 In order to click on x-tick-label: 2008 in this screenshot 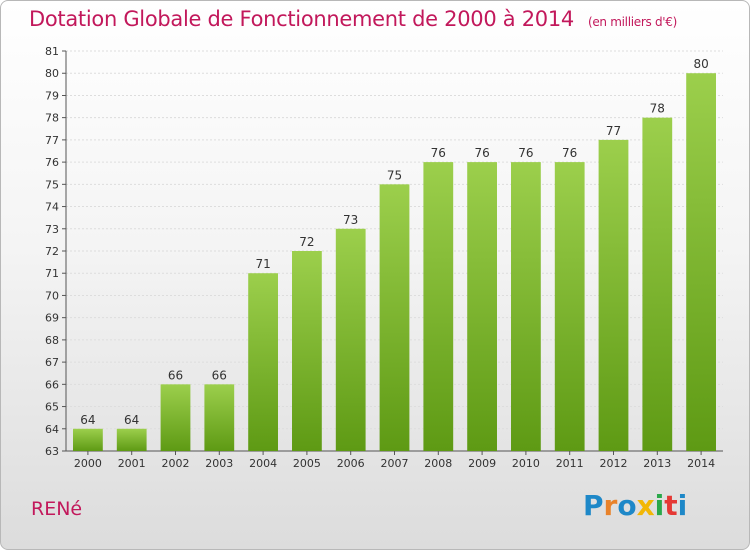, I will do `click(438, 463)`.